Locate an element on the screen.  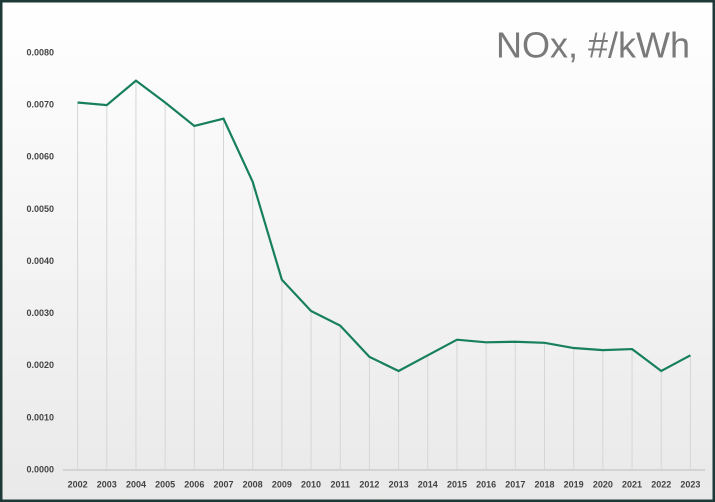
y-tick-label: 0.0010 is located at coordinates (40, 417).